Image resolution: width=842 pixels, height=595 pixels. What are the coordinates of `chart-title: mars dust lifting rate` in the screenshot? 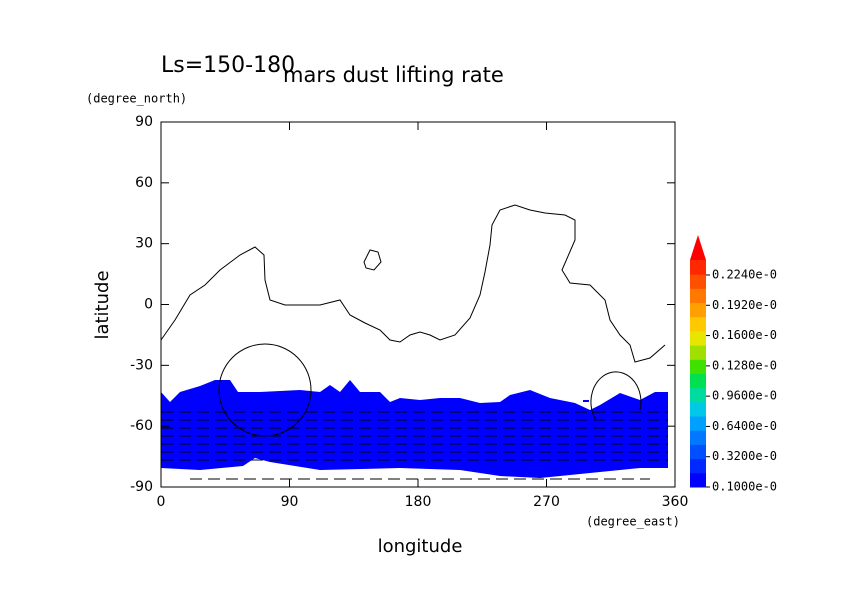 It's located at (393, 75).